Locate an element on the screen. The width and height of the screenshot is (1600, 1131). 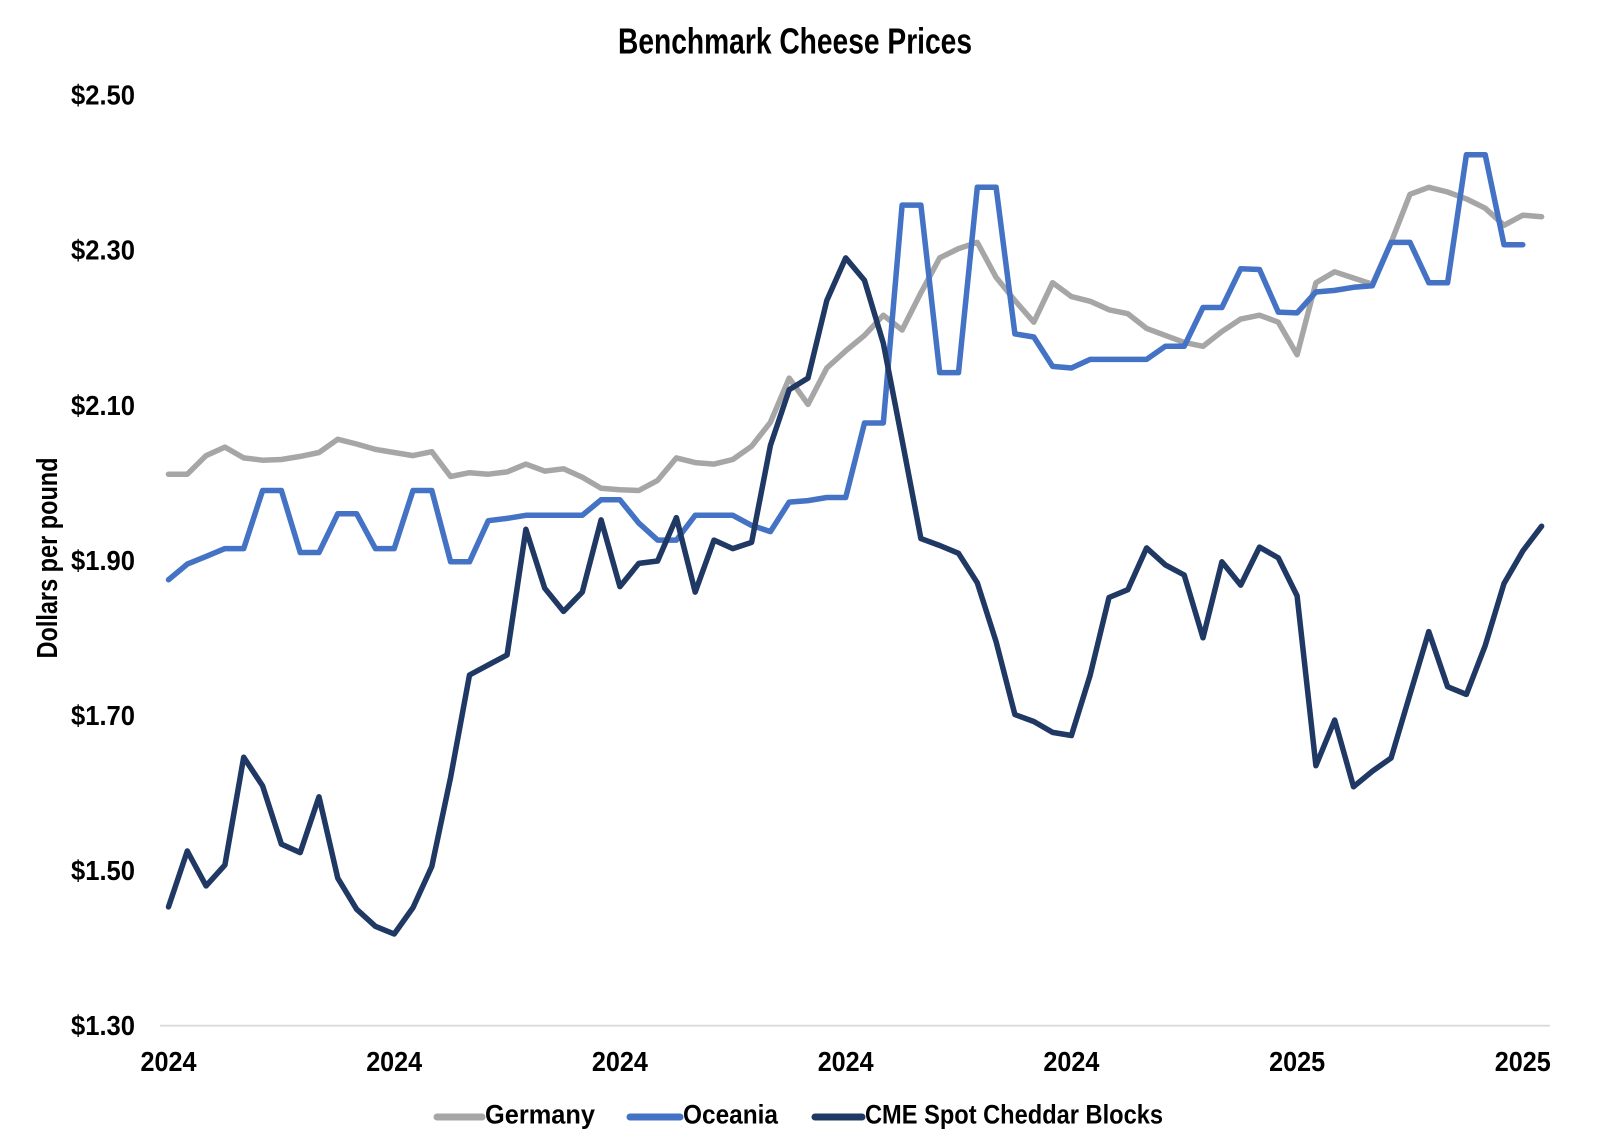
svg-text: $2.50 is located at coordinates (103, 95).